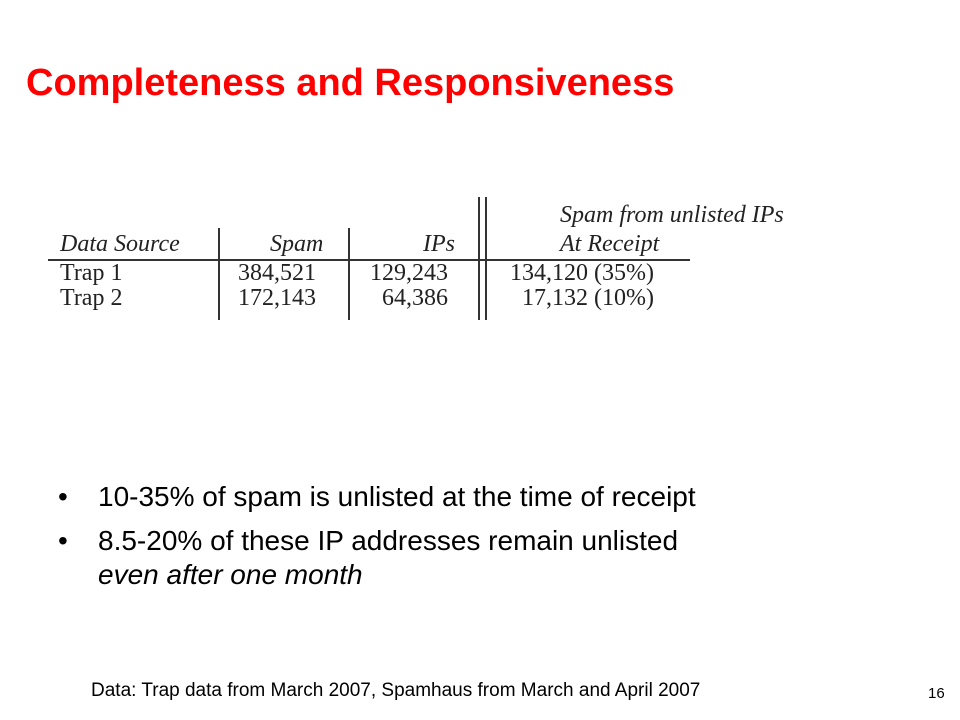 This screenshot has width=960, height=720. Describe the element at coordinates (610, 244) in the screenshot. I see `header-unlisted-bottom: At Receipt` at that location.